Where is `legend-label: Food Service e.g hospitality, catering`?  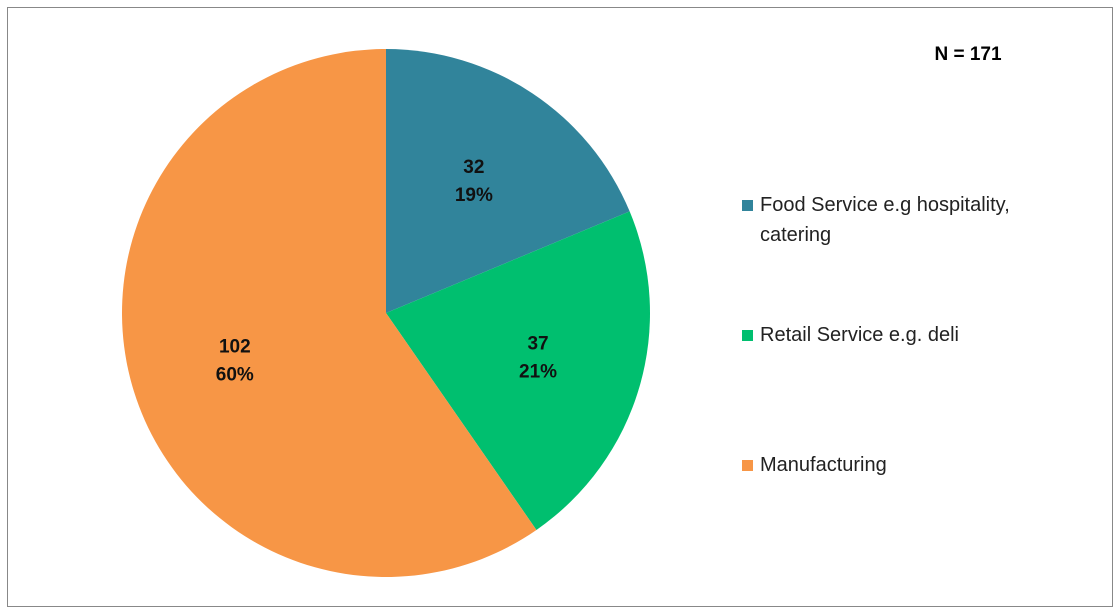
legend-label: Food Service e.g hospitality, catering is located at coordinates (885, 220).